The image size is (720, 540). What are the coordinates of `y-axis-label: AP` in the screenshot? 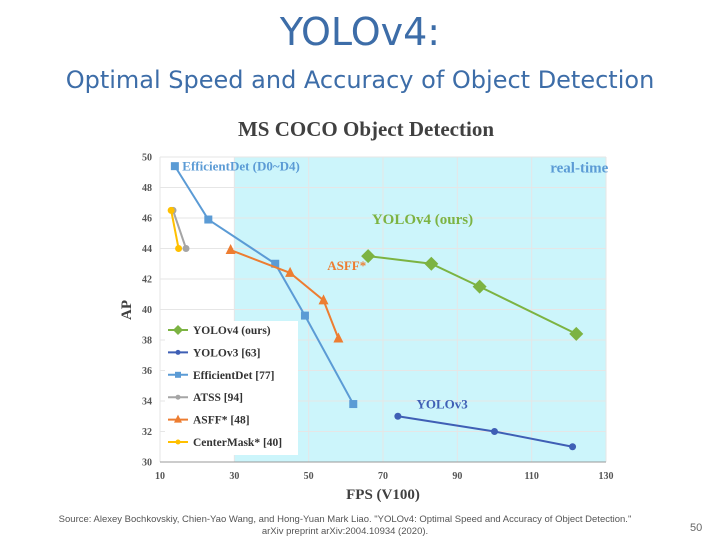 It's located at (127, 310).